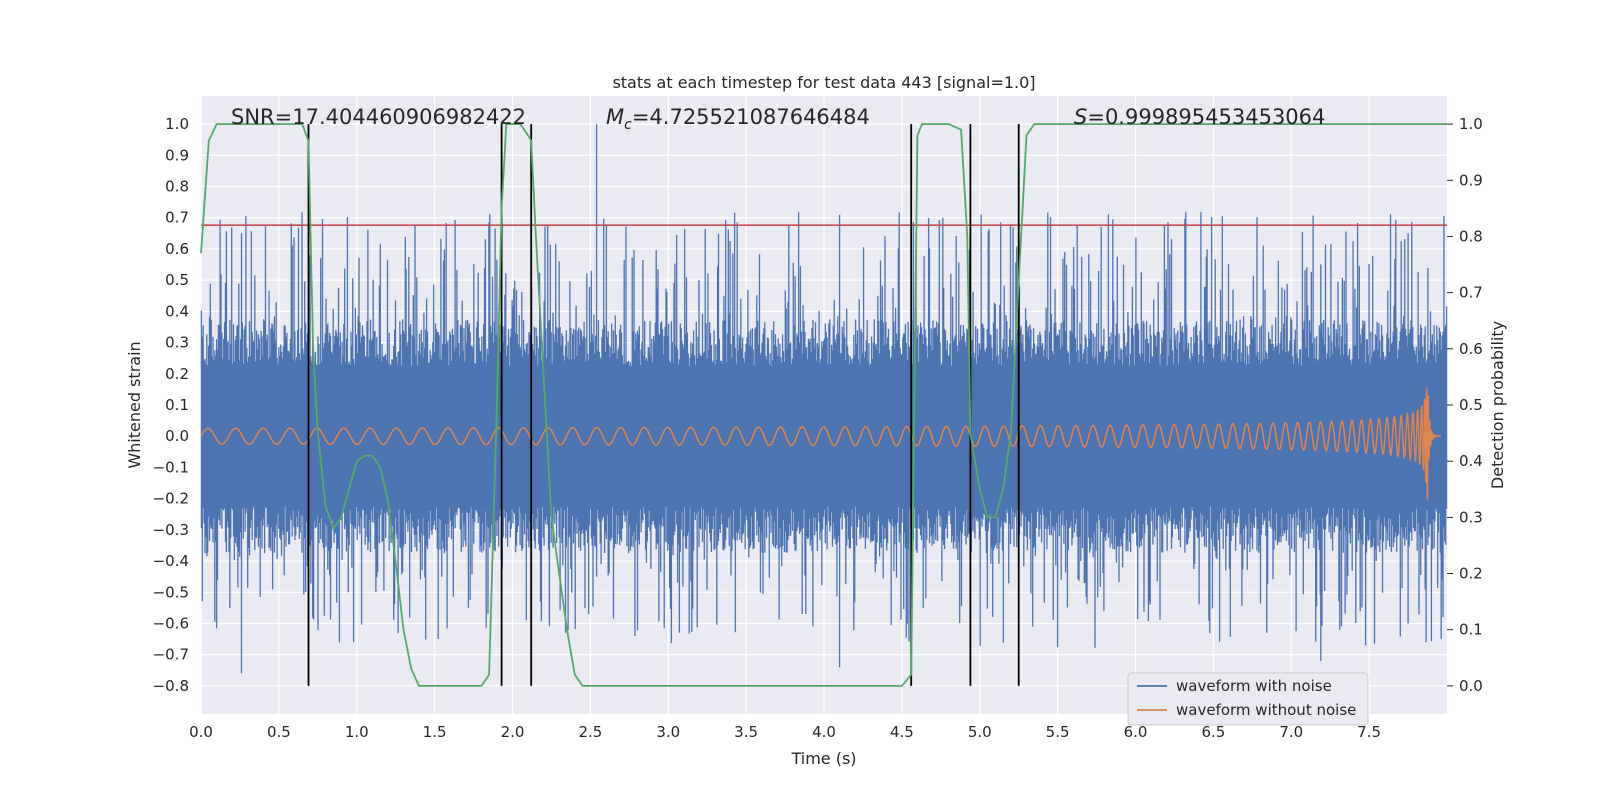  What do you see at coordinates (177, 311) in the screenshot?
I see `y-tick-label: 0.4` at bounding box center [177, 311].